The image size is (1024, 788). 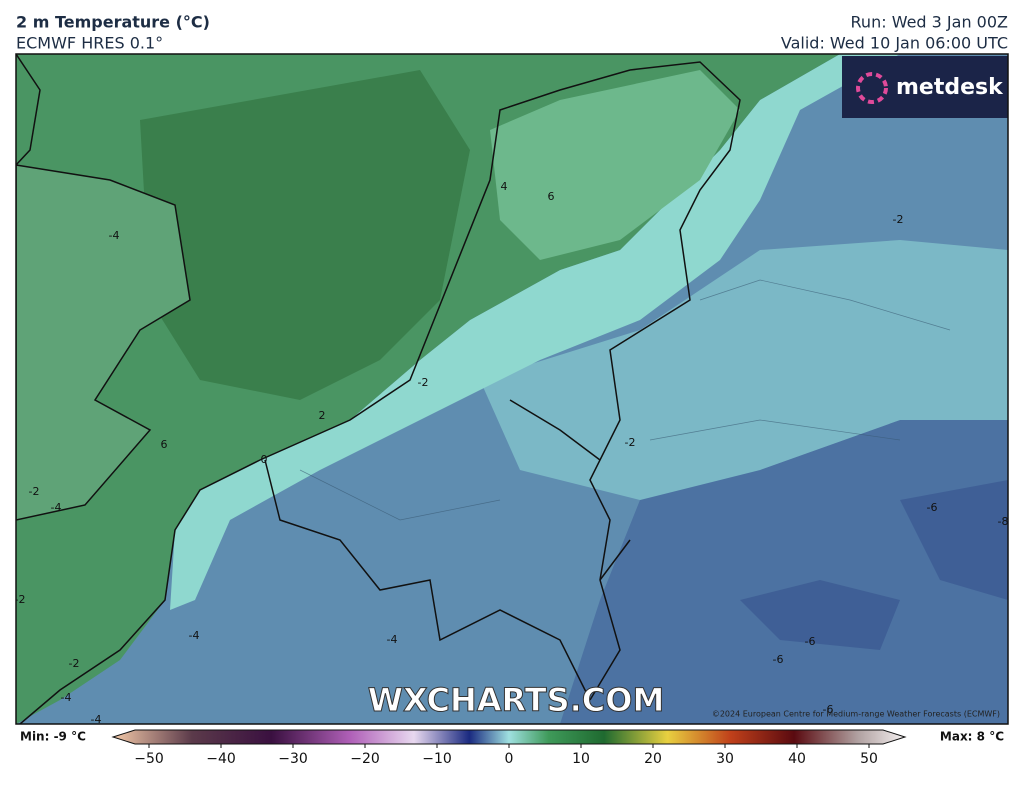 I want to click on warm-sea, so click(x=305, y=235).